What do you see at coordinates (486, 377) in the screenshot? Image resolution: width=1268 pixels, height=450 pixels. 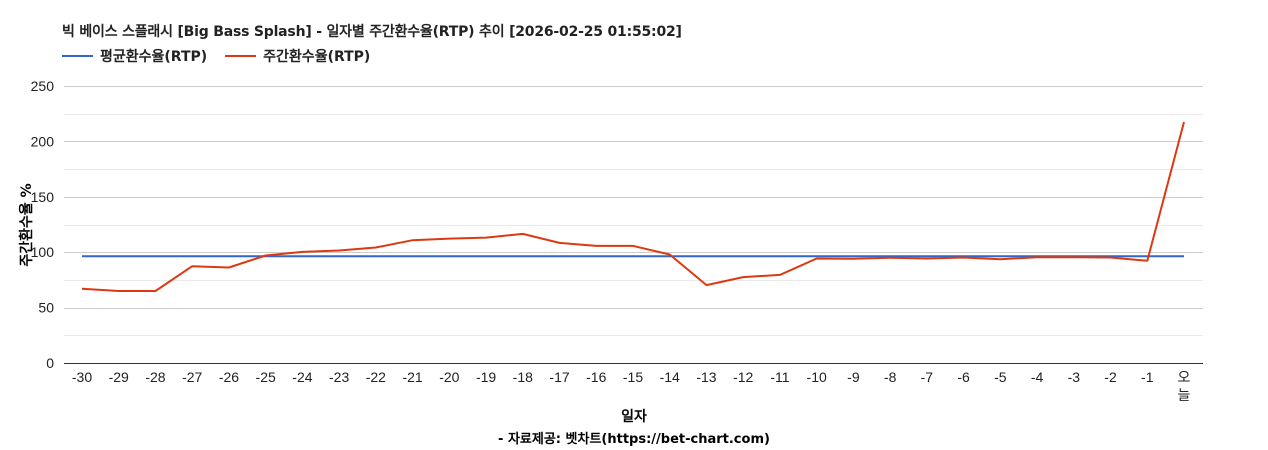 I see `x-tick-label: -19` at bounding box center [486, 377].